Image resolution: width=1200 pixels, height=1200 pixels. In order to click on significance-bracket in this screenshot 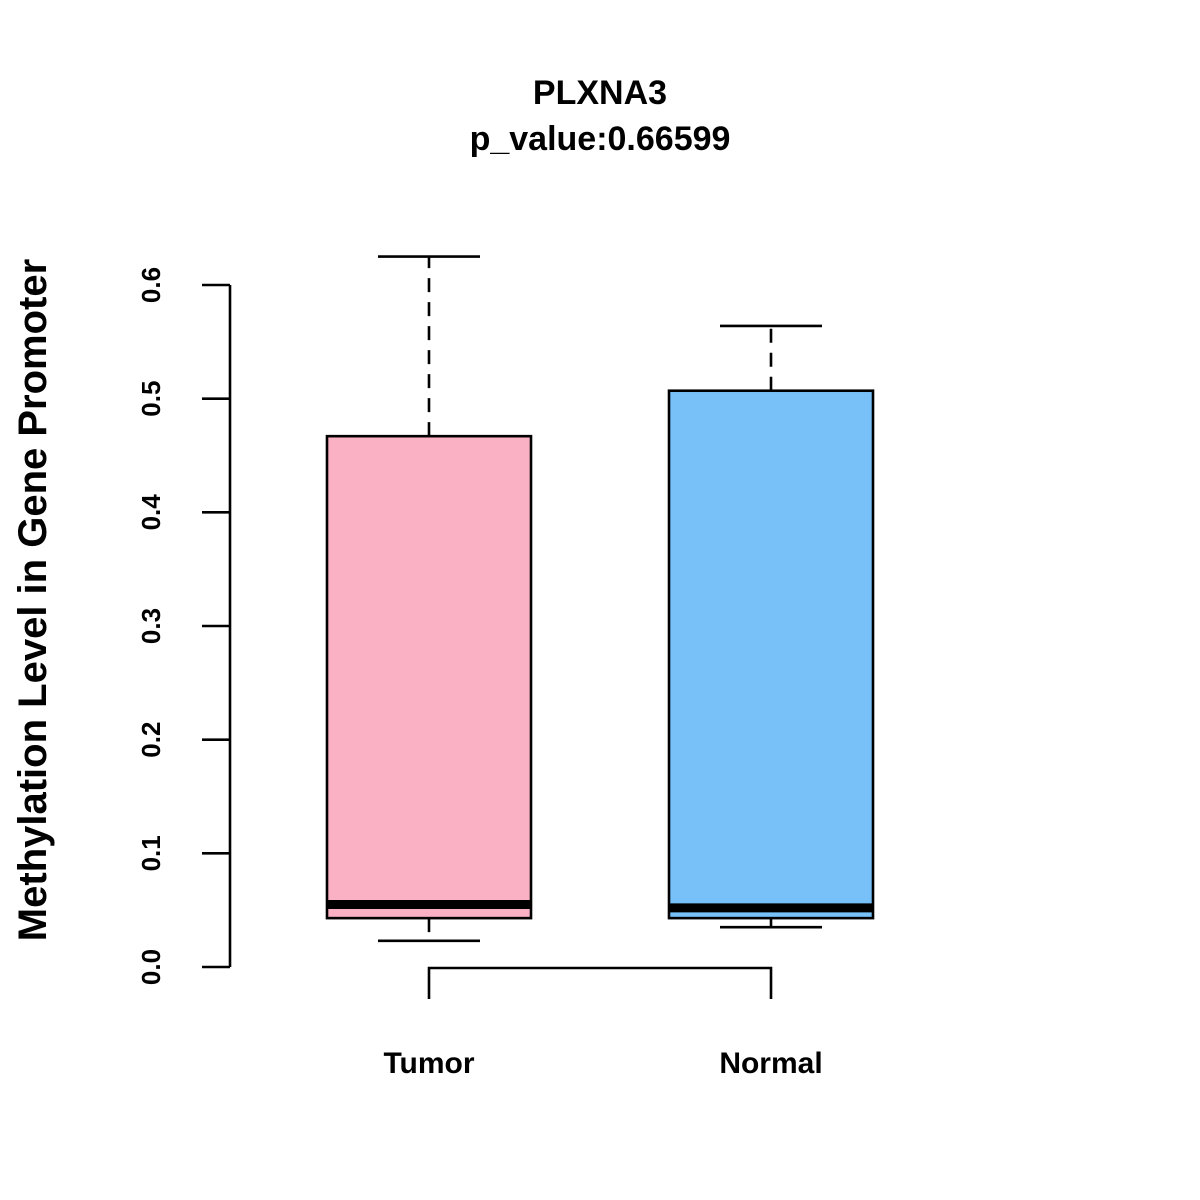, I will do `click(600, 982)`.